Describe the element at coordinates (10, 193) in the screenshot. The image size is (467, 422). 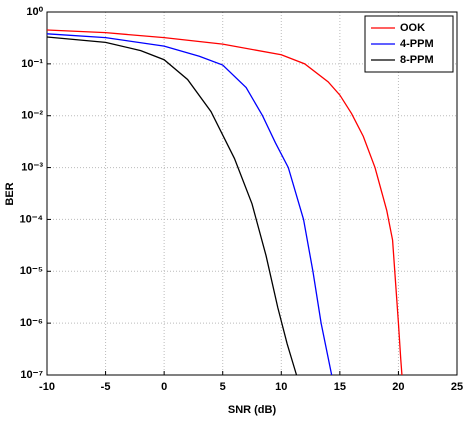
I see `y-axis-label: BER` at that location.